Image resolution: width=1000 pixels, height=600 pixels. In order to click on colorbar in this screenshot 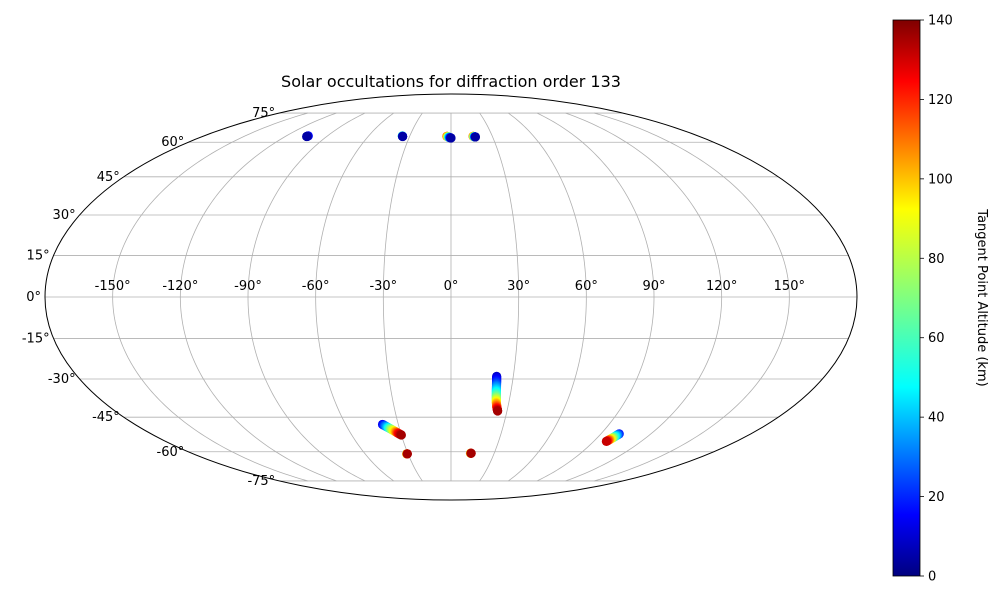, I will do `click(906, 298)`.